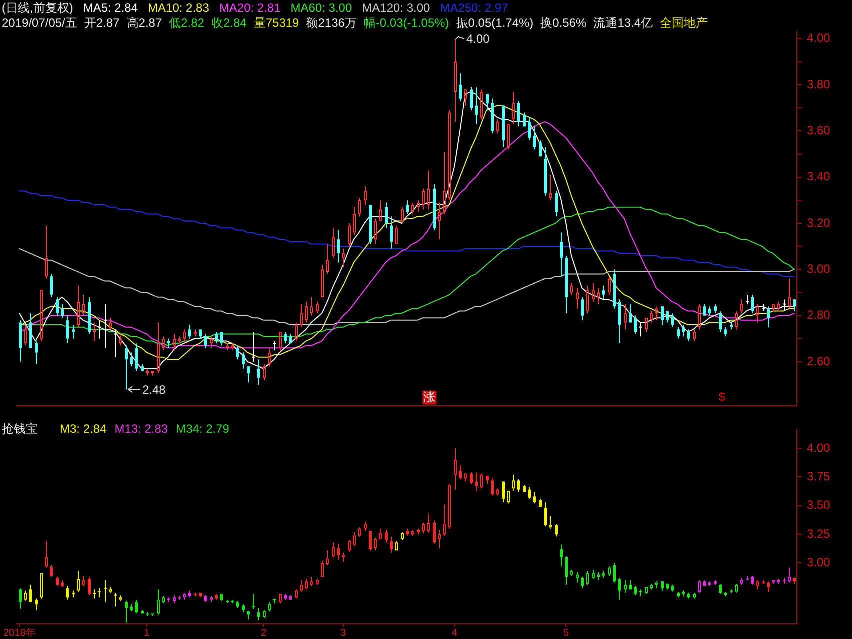 The height and width of the screenshot is (639, 852). What do you see at coordinates (478, 39) in the screenshot?
I see `annotation: 4.00` at bounding box center [478, 39].